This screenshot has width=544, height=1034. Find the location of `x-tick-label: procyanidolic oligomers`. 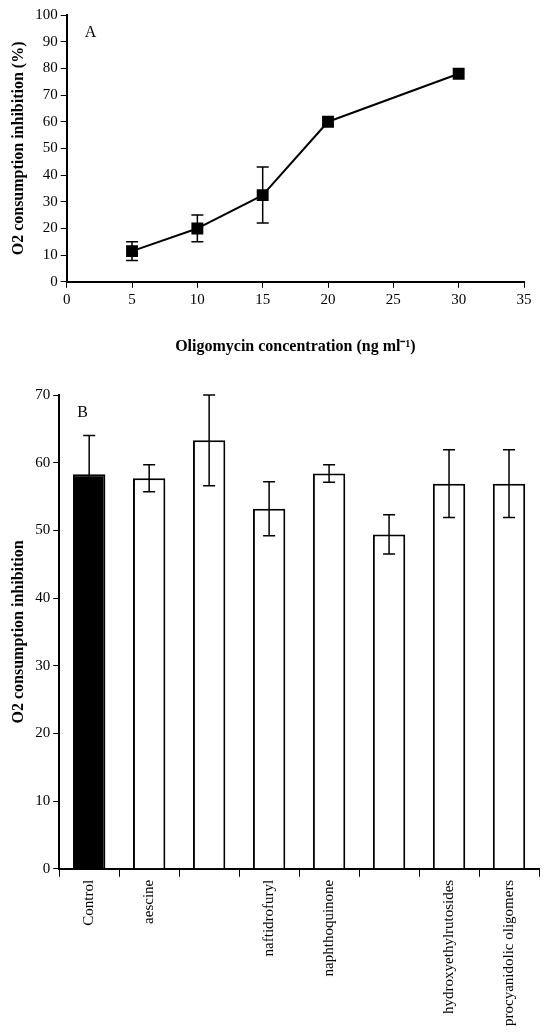

x-tick-label: procyanidolic oligomers is located at coordinates (507, 953).